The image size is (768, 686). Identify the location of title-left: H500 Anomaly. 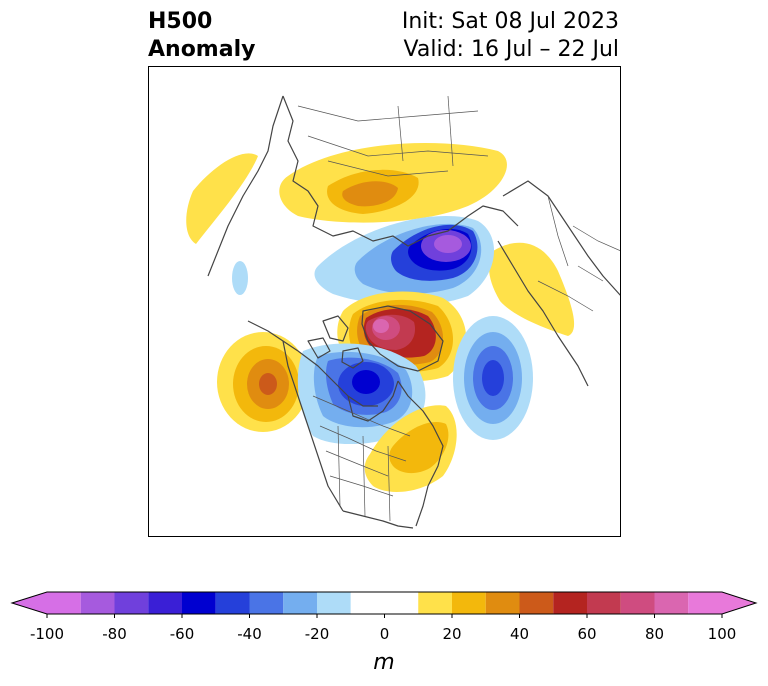
(201, 36).